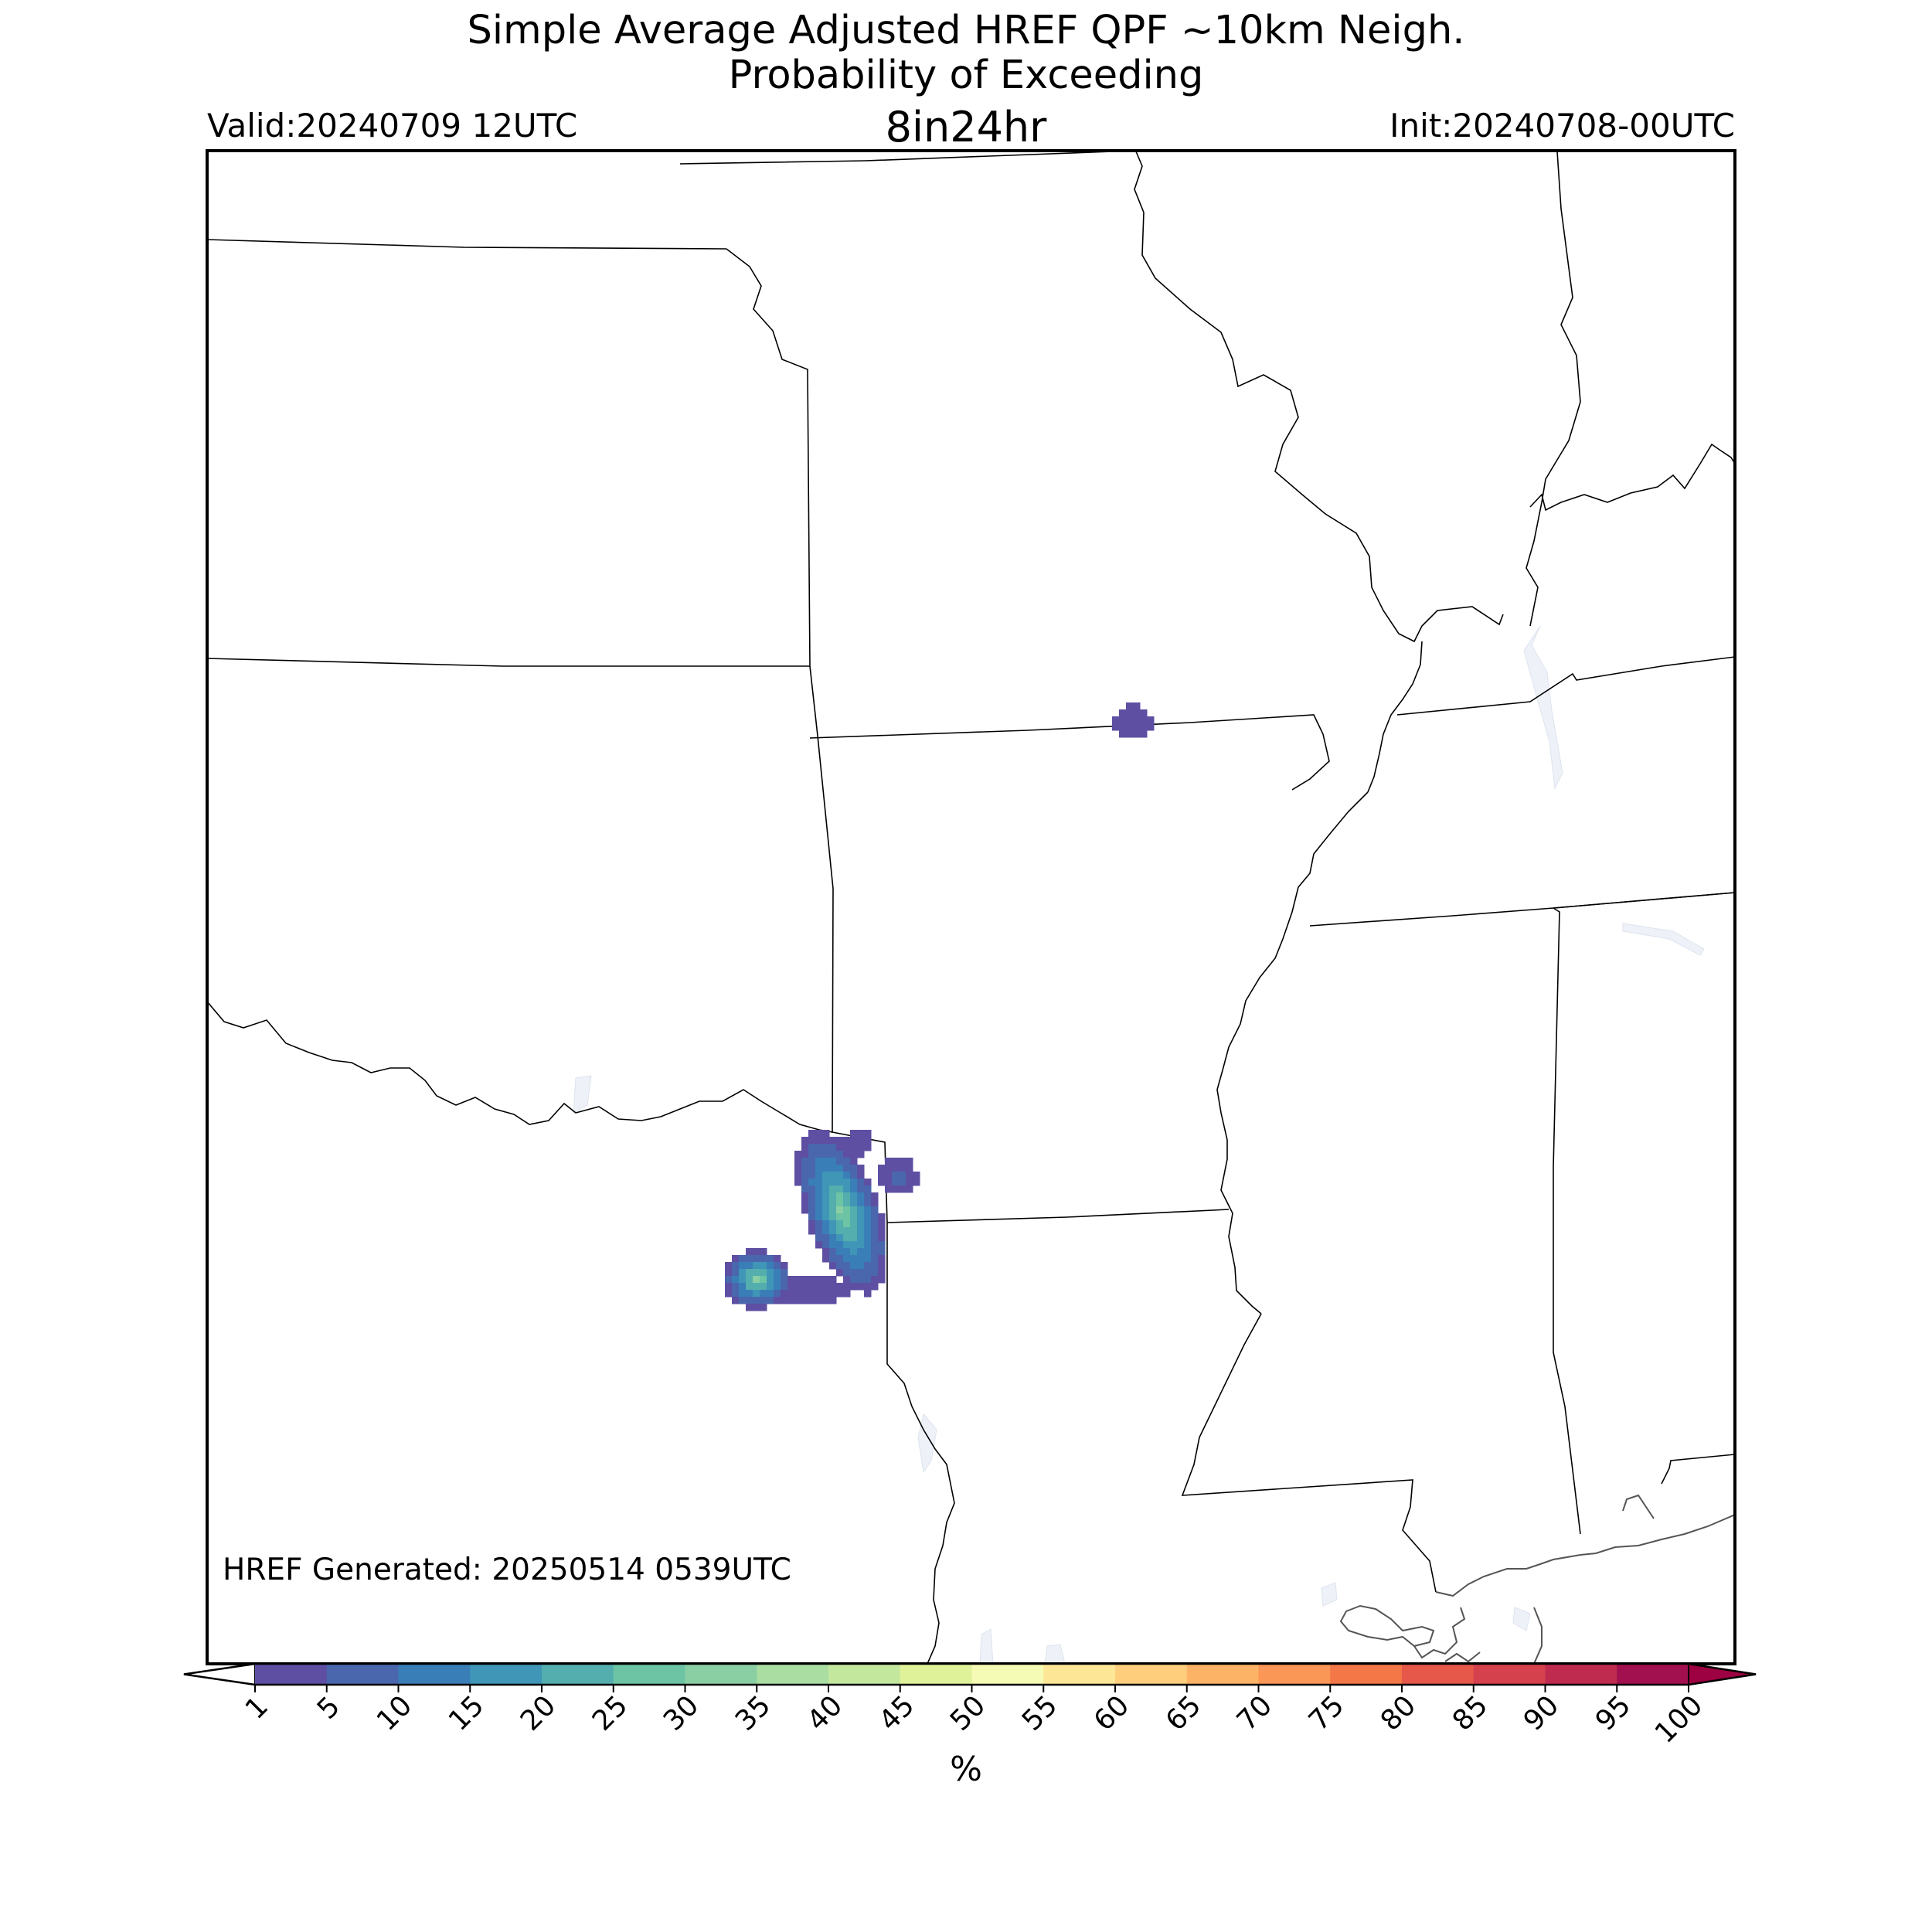 The image size is (1932, 1932). I want to click on boundary-ky-tn, so click(1566, 686).